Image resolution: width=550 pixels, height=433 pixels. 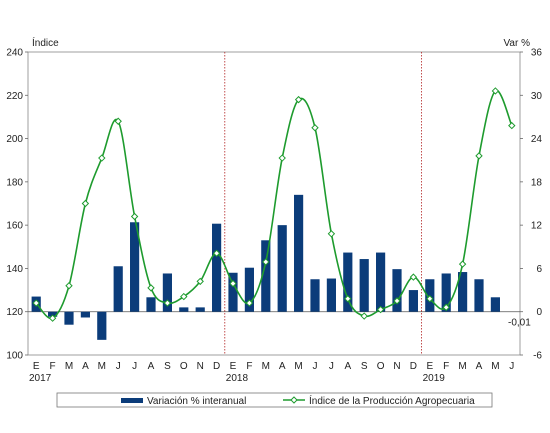 I want to click on right-tick-label: 6, so click(x=539, y=269).